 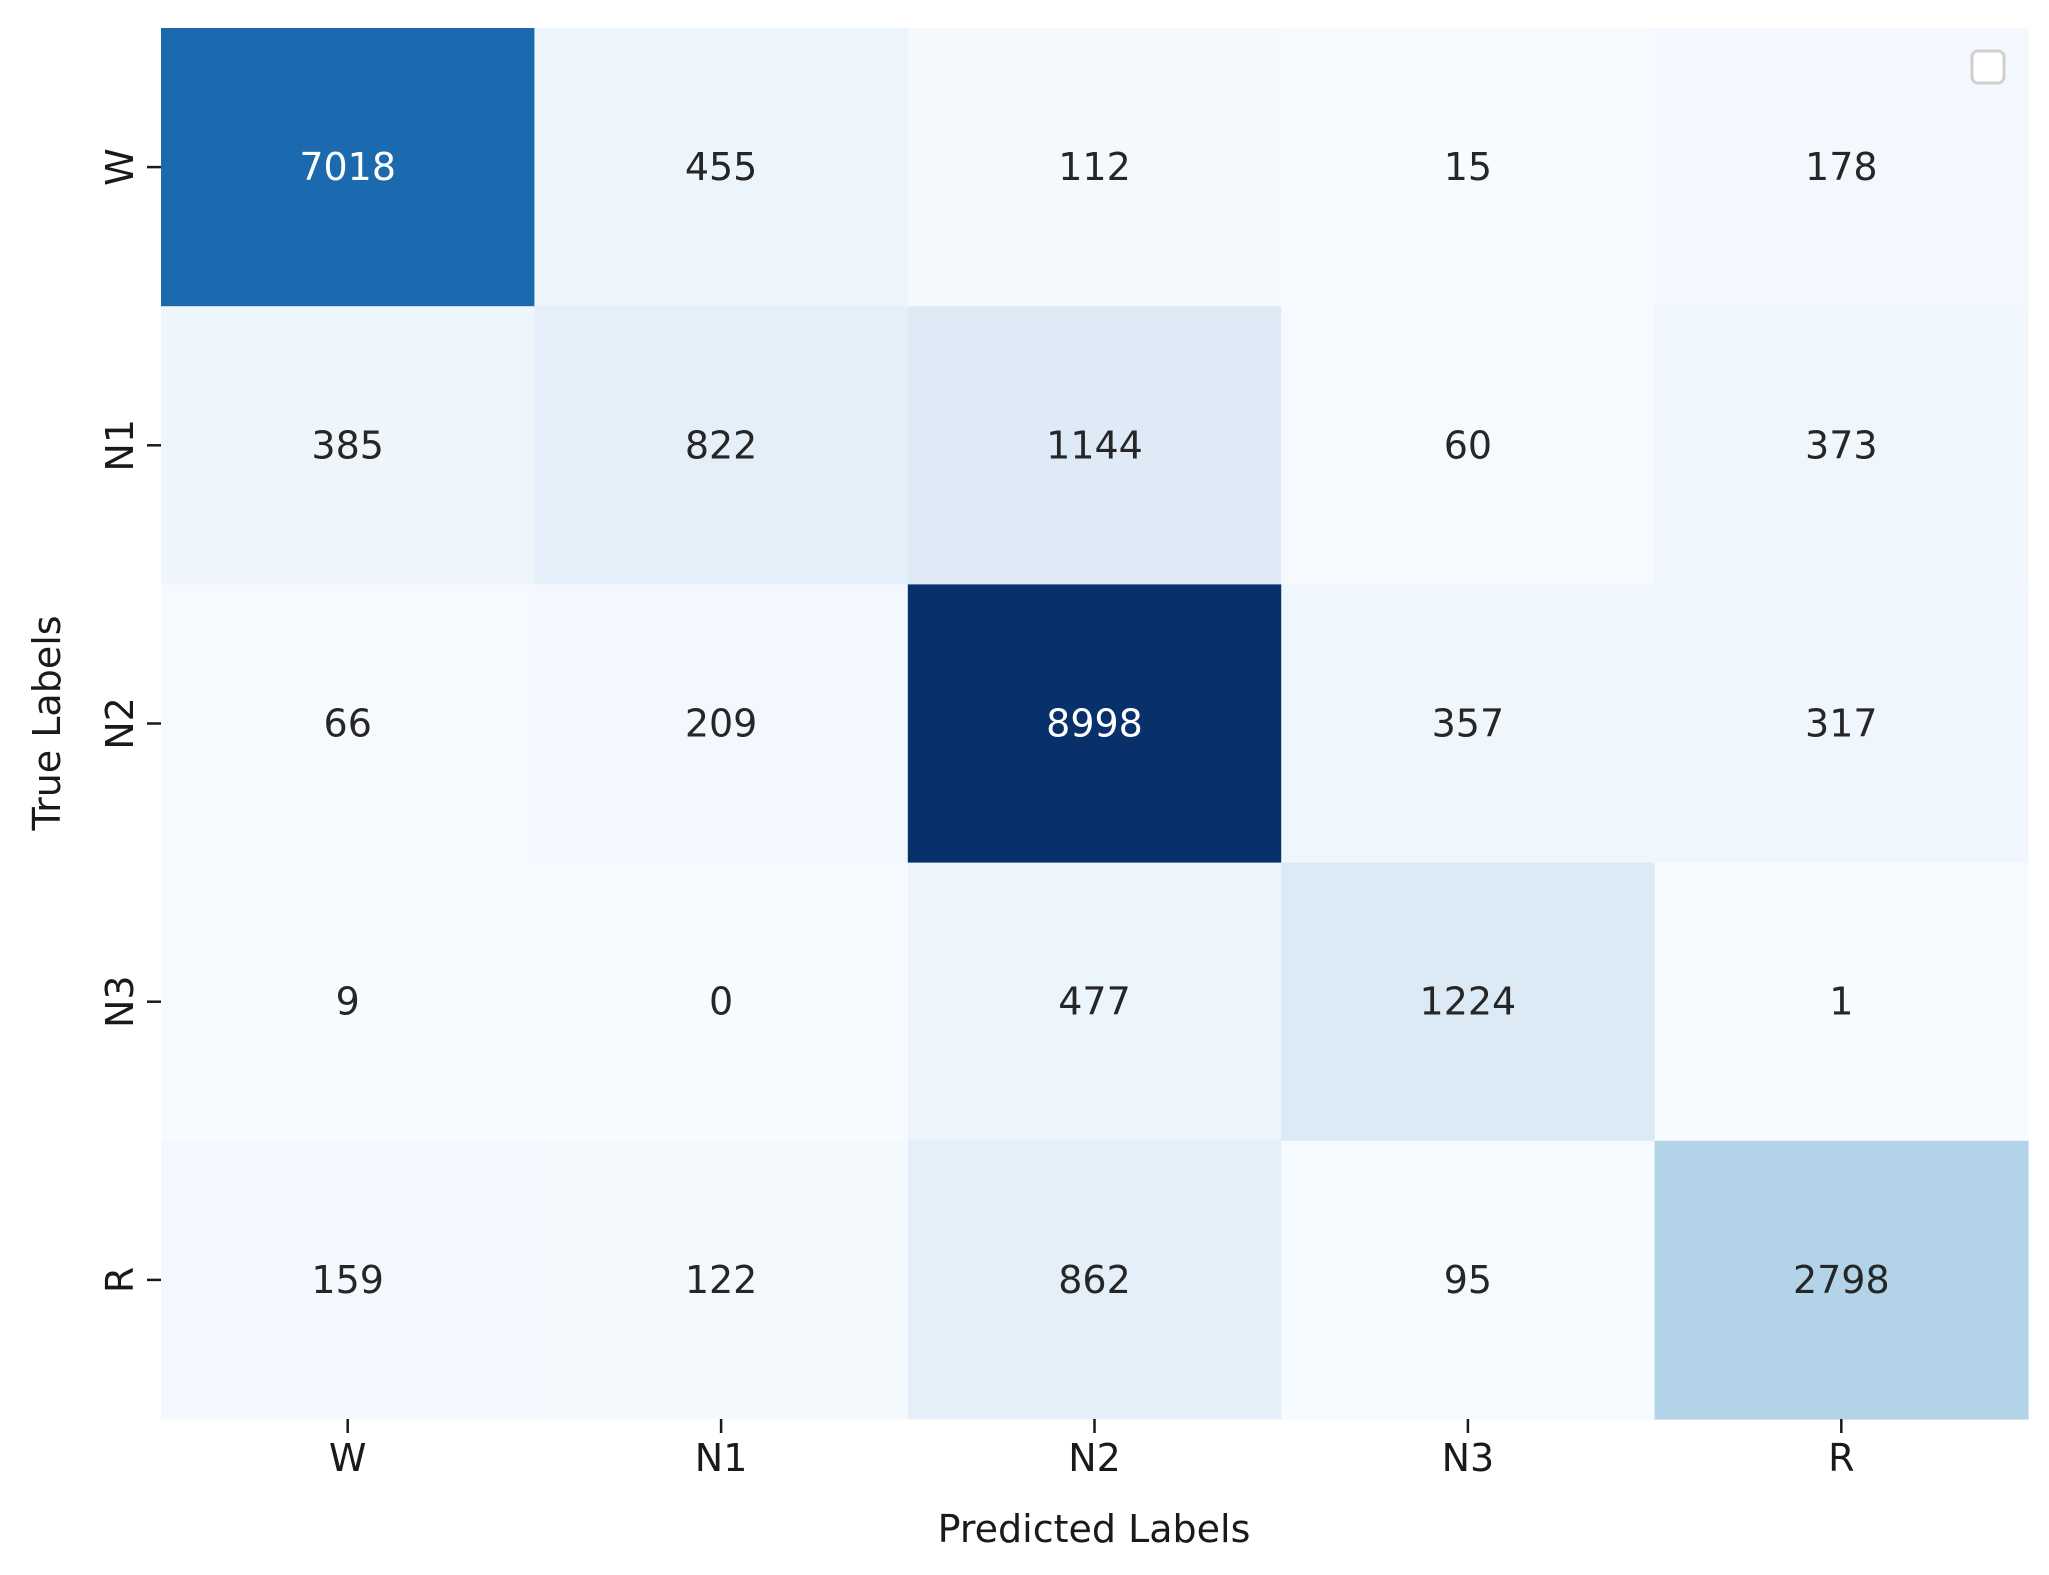 I want to click on heatmap-cell-n1-n1, so click(x=721, y=445).